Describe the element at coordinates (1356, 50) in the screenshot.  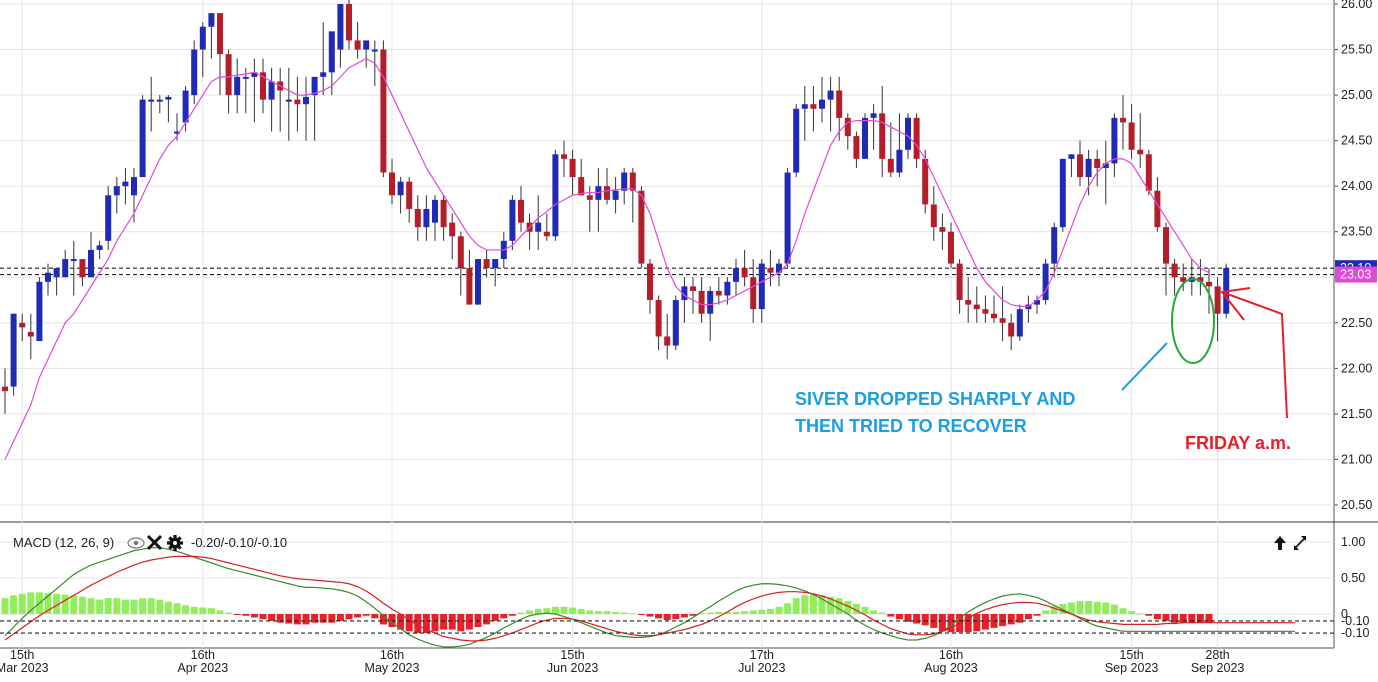
I see `y-tick-label: 25.50` at that location.